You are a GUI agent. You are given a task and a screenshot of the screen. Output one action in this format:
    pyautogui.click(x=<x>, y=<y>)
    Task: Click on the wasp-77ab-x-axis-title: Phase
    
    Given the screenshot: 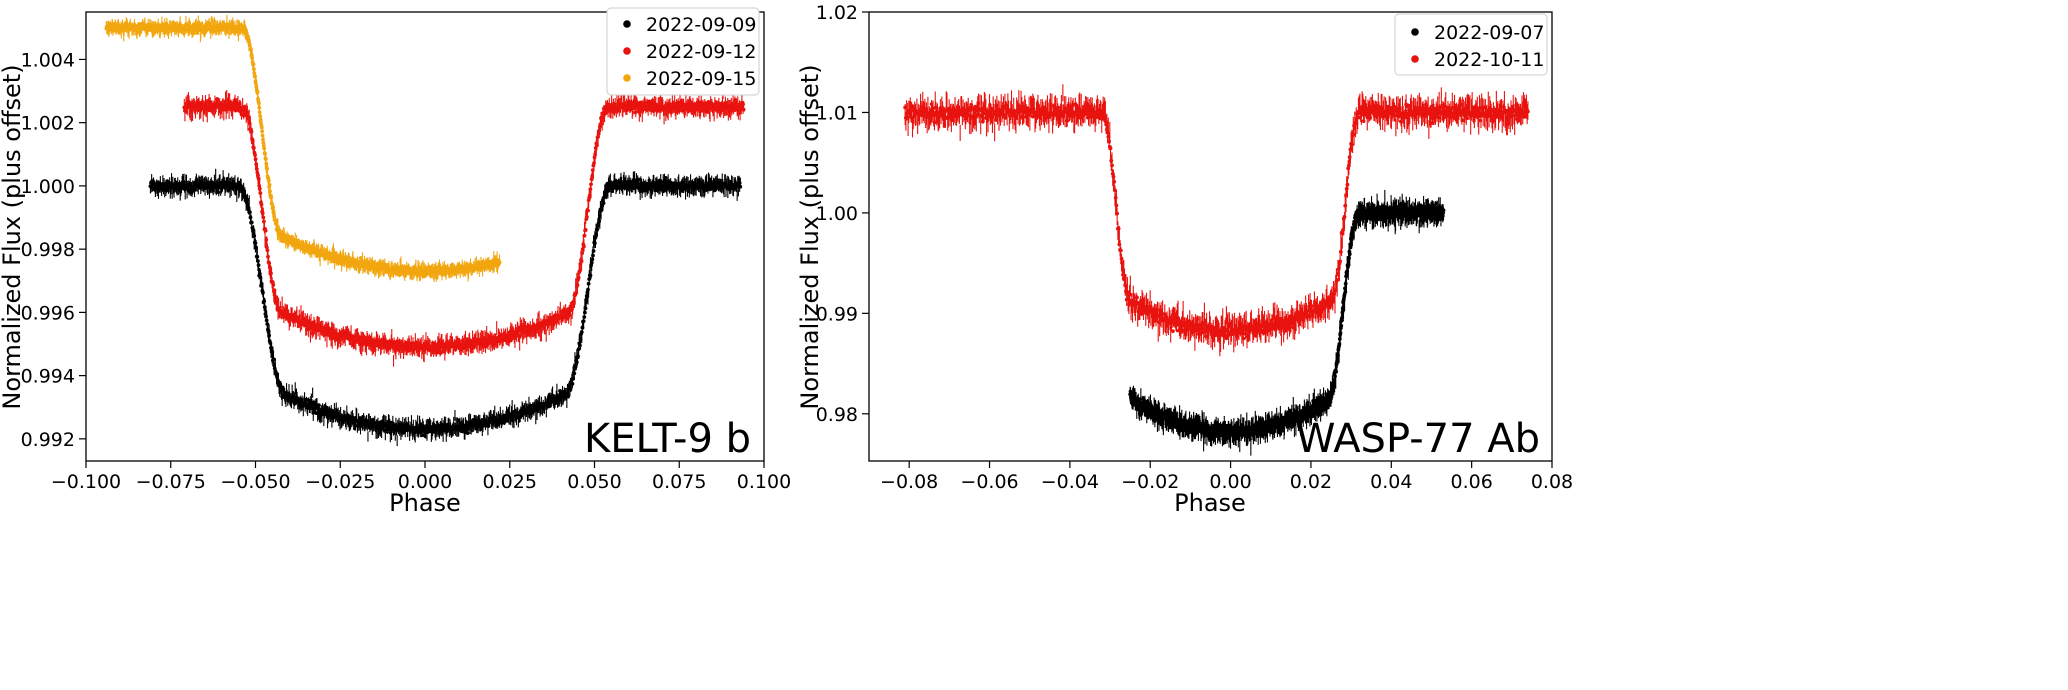 What is the action you would take?
    pyautogui.click(x=1210, y=503)
    